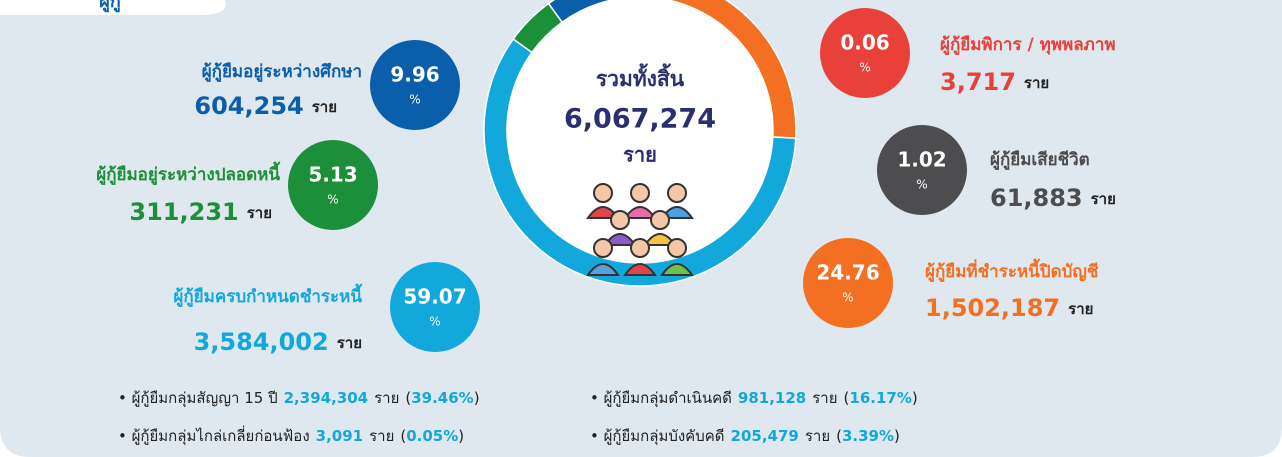 The width and height of the screenshot is (1282, 457). I want to click on category-count: 311,231 ราย, so click(200, 212).